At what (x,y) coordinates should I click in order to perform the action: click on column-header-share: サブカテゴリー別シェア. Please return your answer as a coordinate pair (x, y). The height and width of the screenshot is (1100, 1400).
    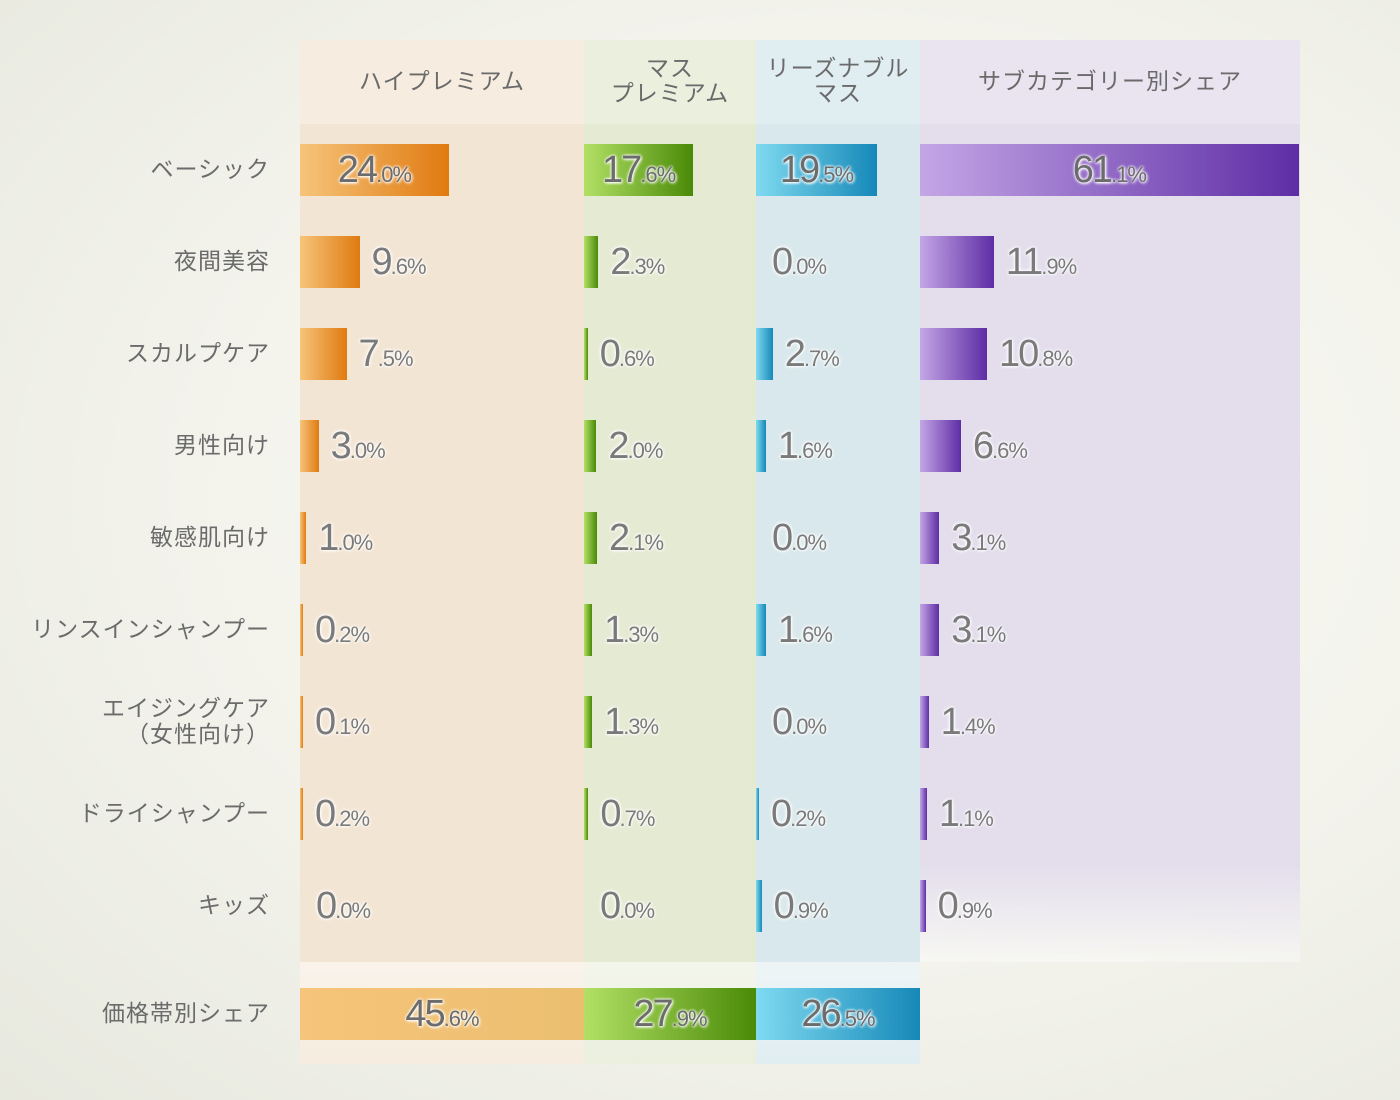
    Looking at the image, I should click on (1110, 81).